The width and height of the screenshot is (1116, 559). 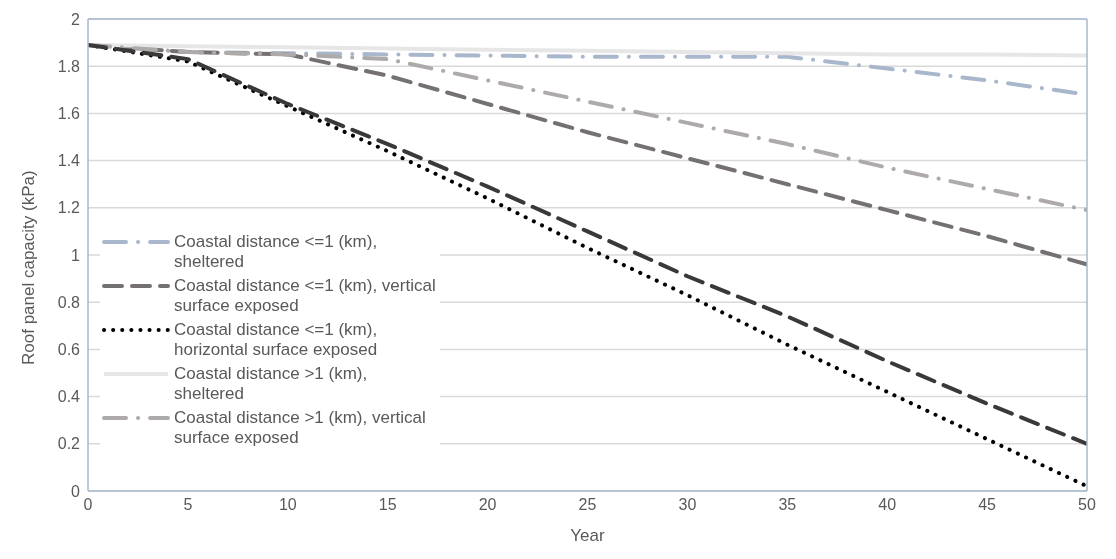 I want to click on y-tick-label: 0, so click(x=76, y=491).